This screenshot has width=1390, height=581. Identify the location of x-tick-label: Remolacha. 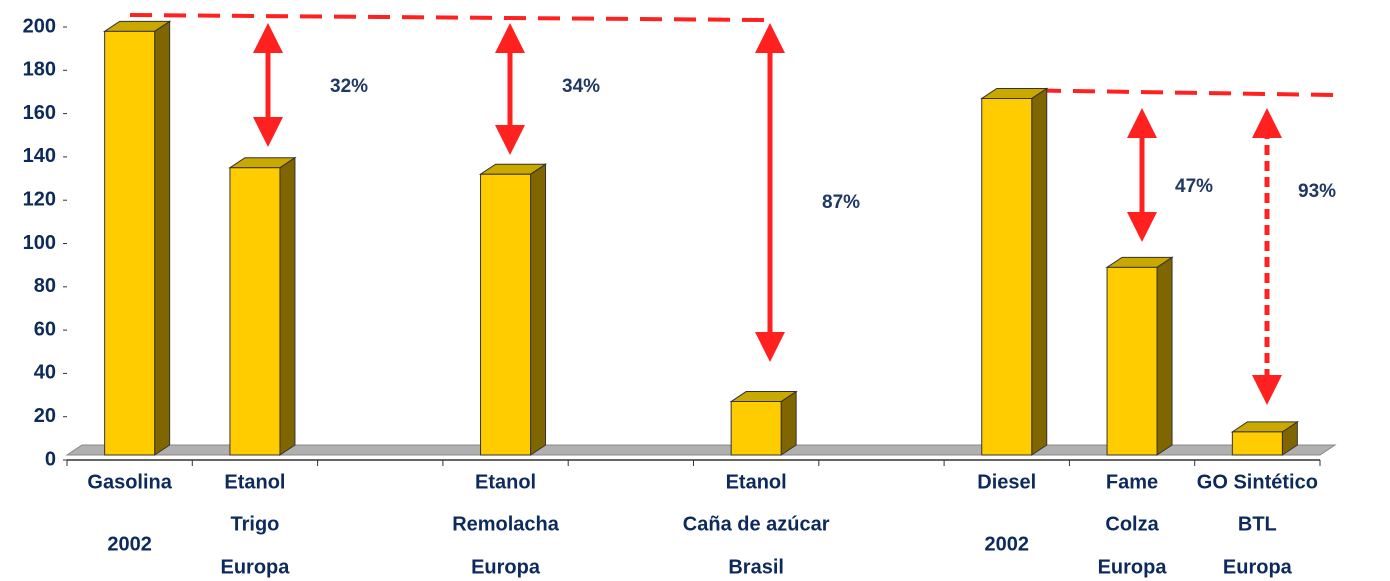
(506, 524).